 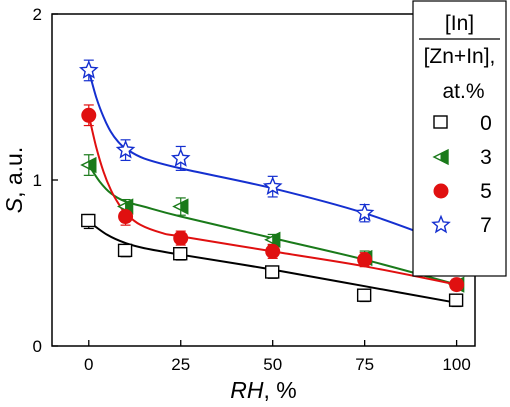 I want to click on legend-title-denominator: [Zn+In],, so click(x=460, y=56).